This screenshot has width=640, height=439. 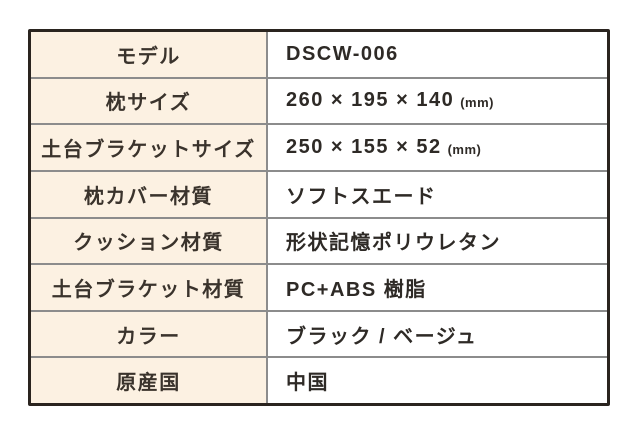 What do you see at coordinates (382, 336) in the screenshot?
I see `spec-value-text: ブラック / ベージュ` at bounding box center [382, 336].